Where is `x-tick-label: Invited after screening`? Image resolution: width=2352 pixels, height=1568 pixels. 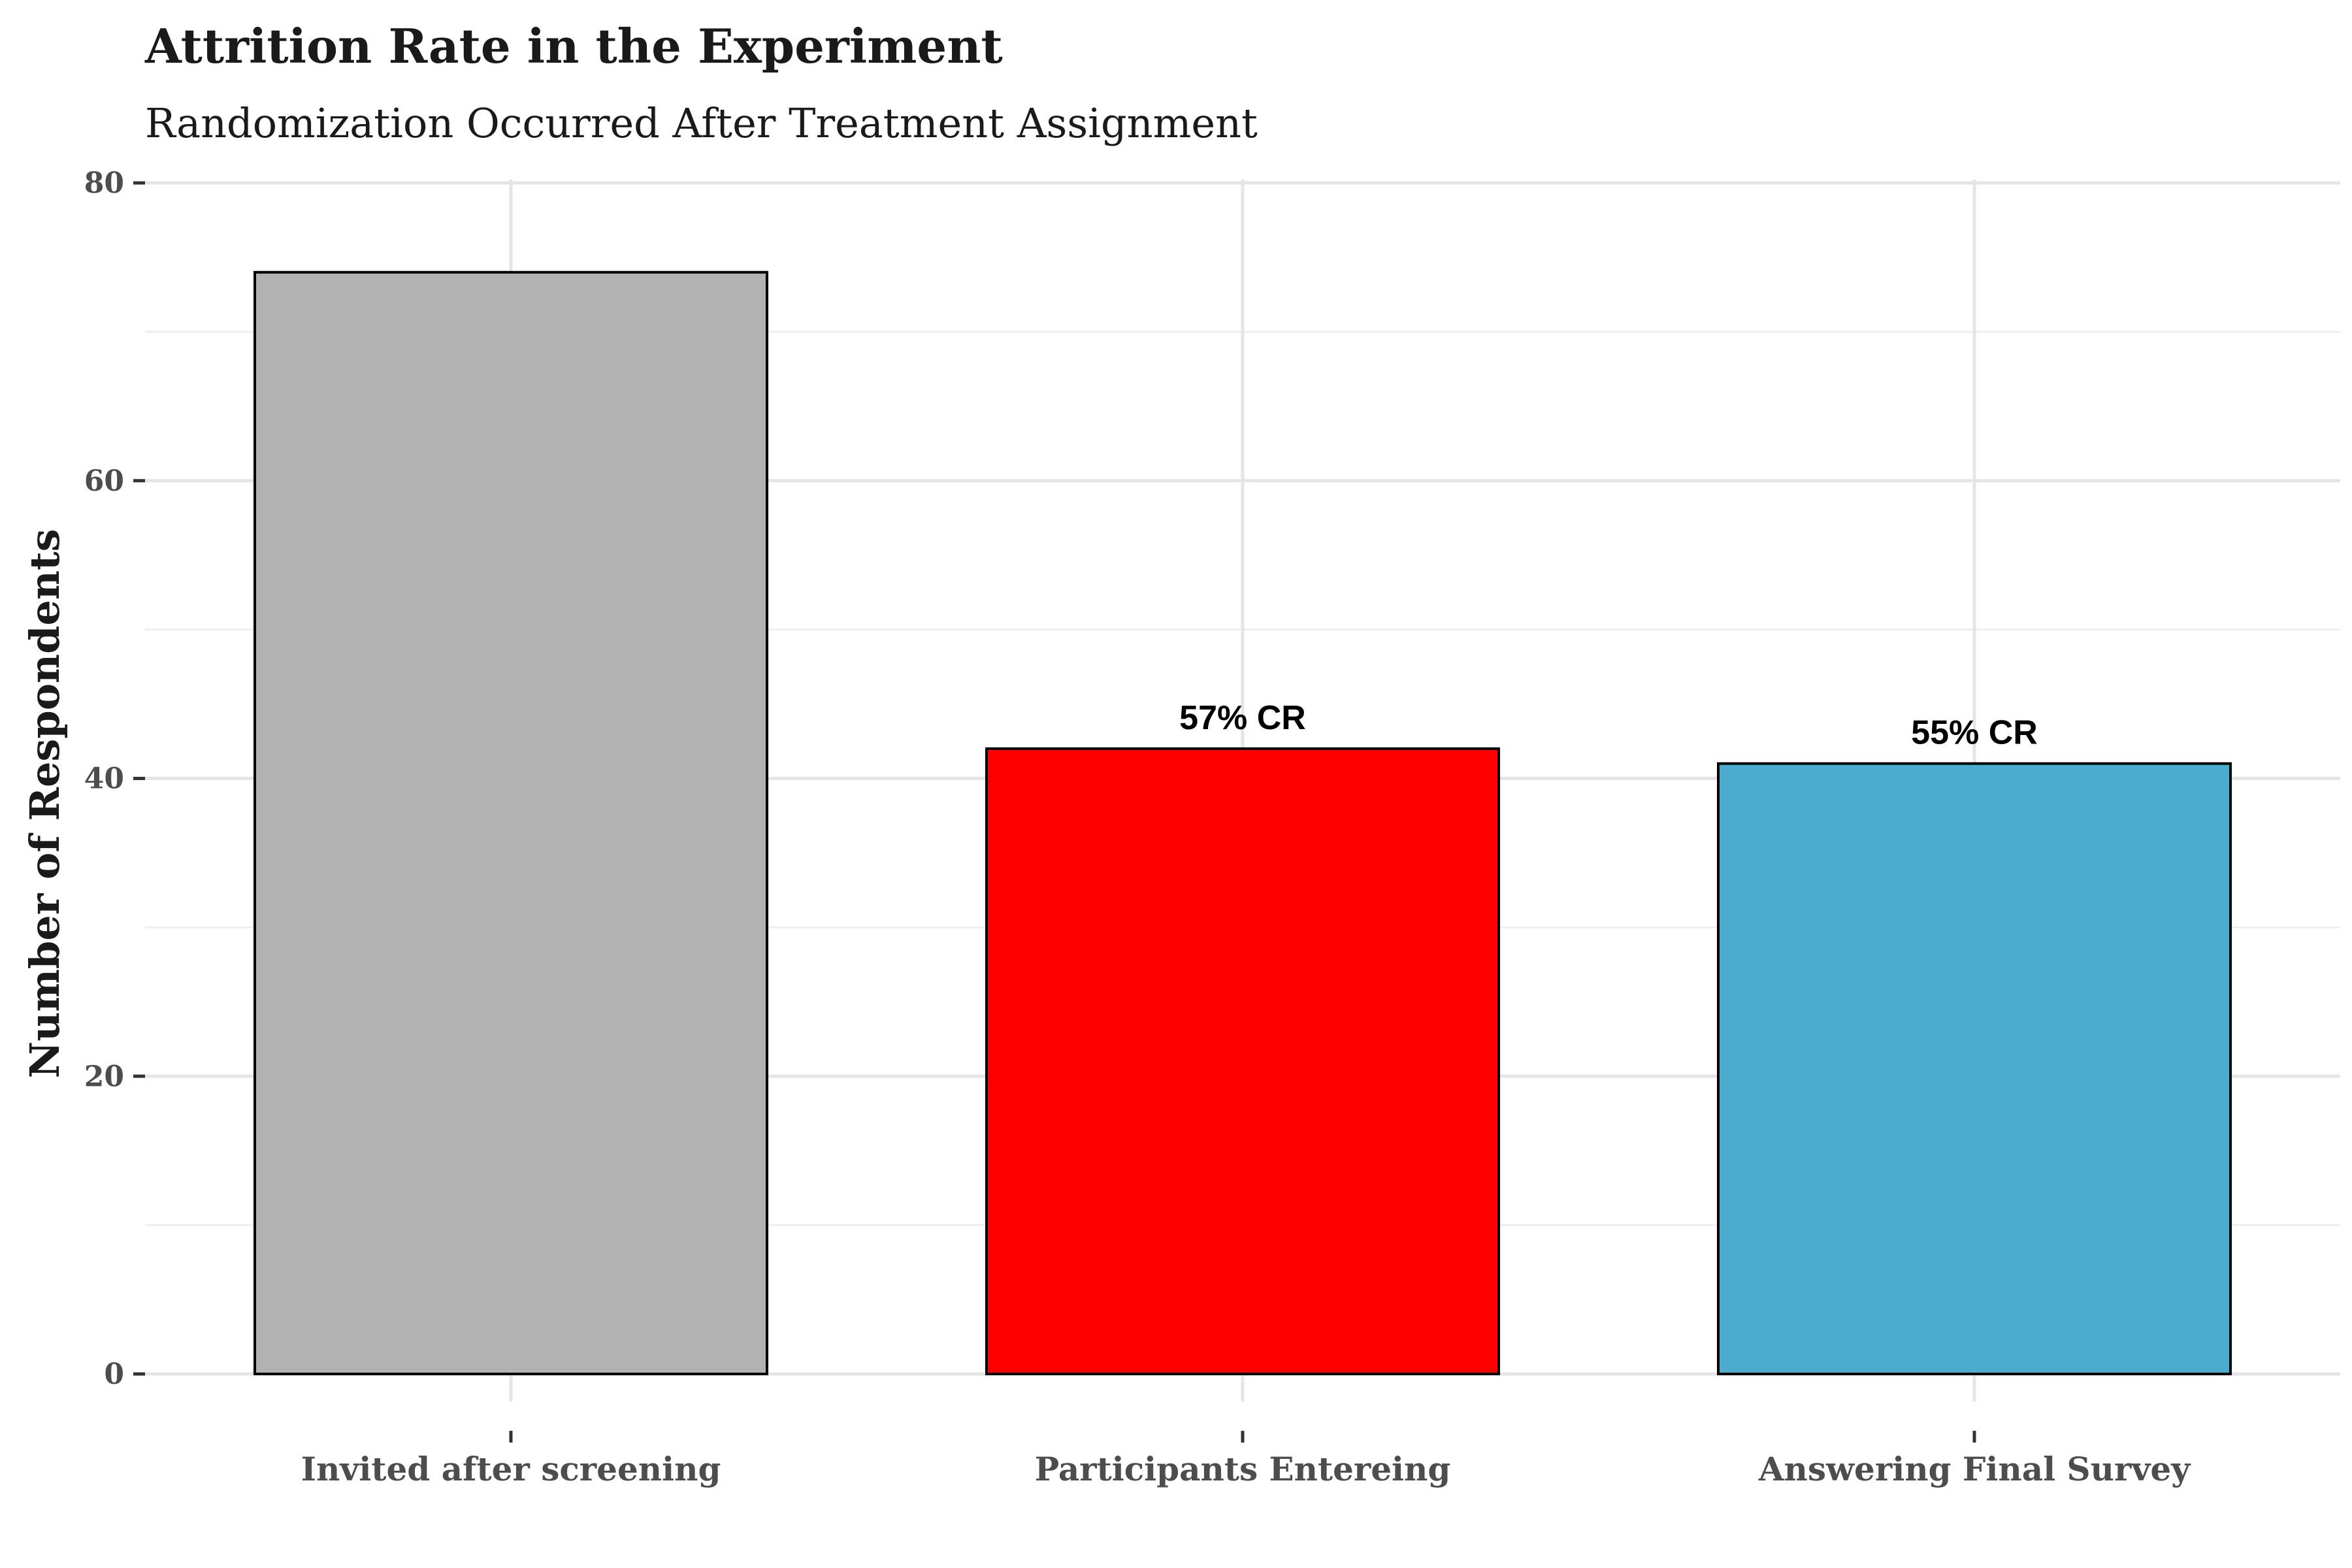
x-tick-label: Invited after screening is located at coordinates (511, 1469).